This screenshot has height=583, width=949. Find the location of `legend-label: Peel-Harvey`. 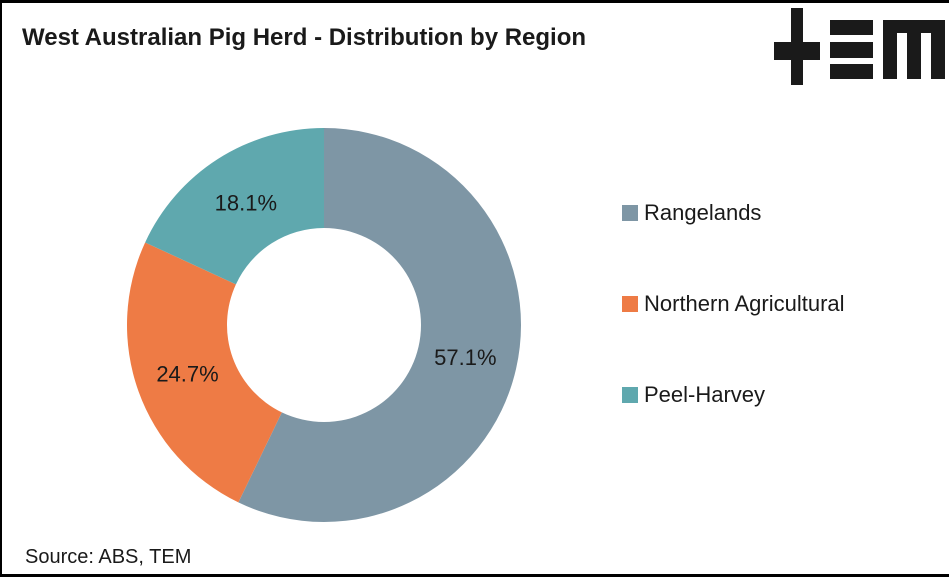

legend-label: Peel-Harvey is located at coordinates (705, 394).